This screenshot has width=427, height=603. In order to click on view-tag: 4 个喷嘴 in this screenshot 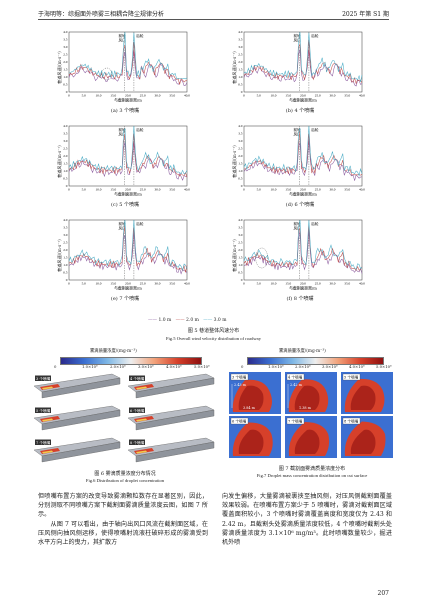, I will do `click(295, 377)`.